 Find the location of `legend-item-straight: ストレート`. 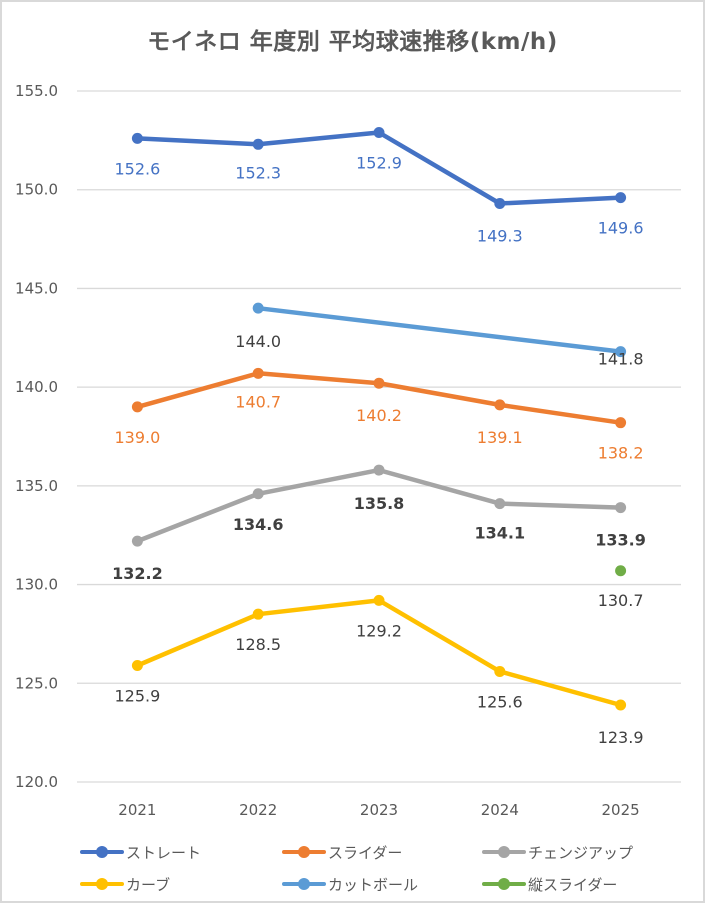

legend-item-straight: ストレート is located at coordinates (140, 852).